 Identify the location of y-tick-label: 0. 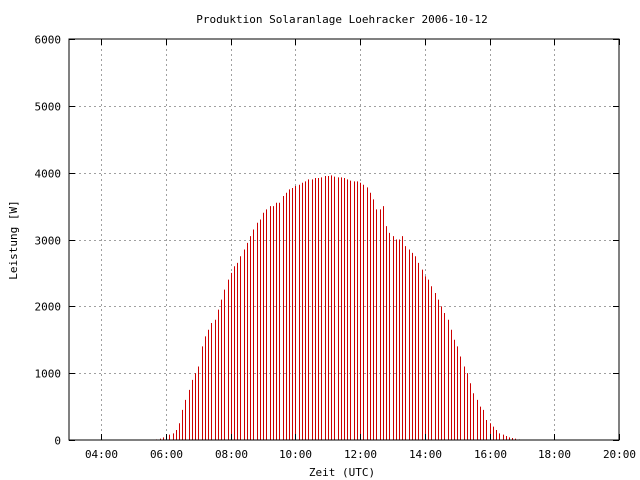
(57, 441).